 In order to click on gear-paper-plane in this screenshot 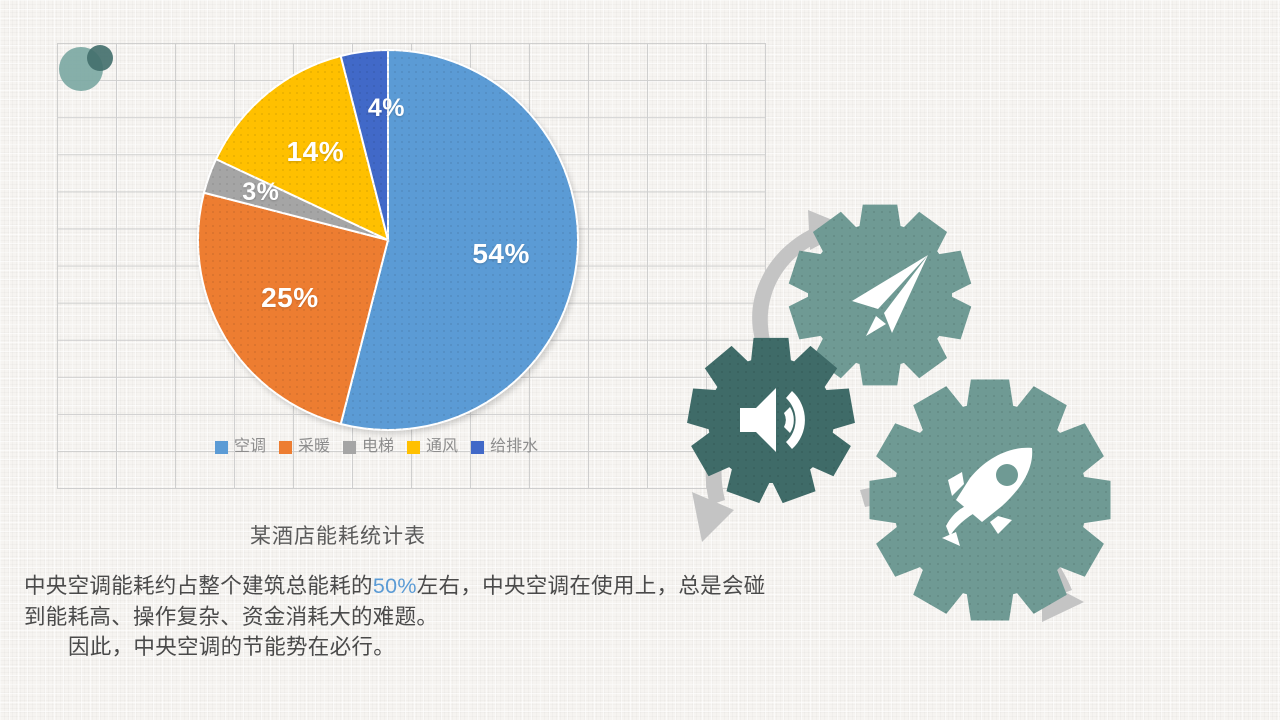, I will do `click(880, 295)`.